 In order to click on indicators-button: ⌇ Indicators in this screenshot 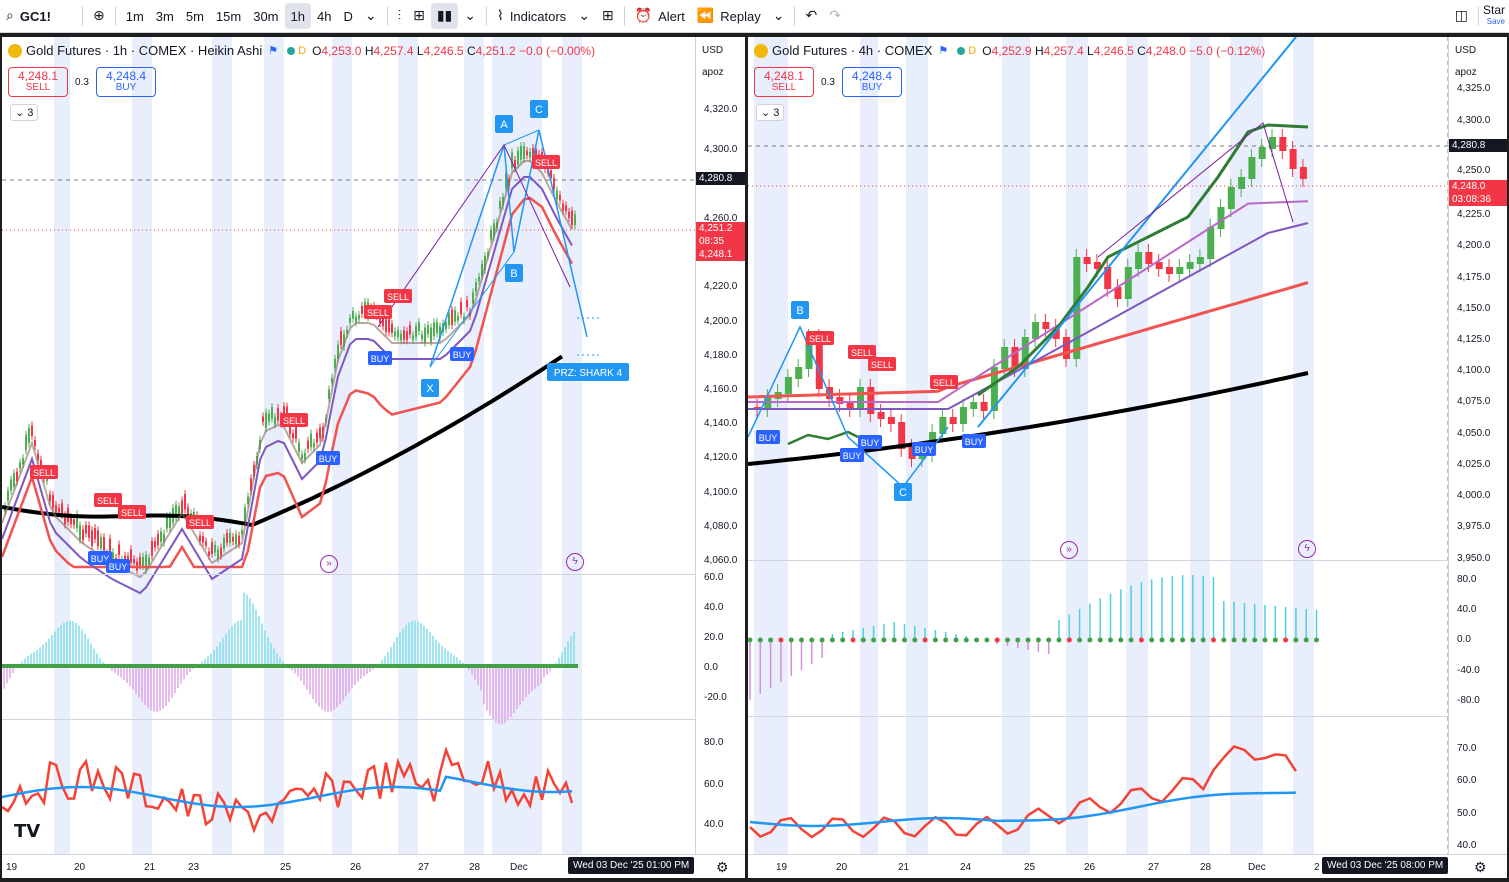, I will do `click(531, 16)`.